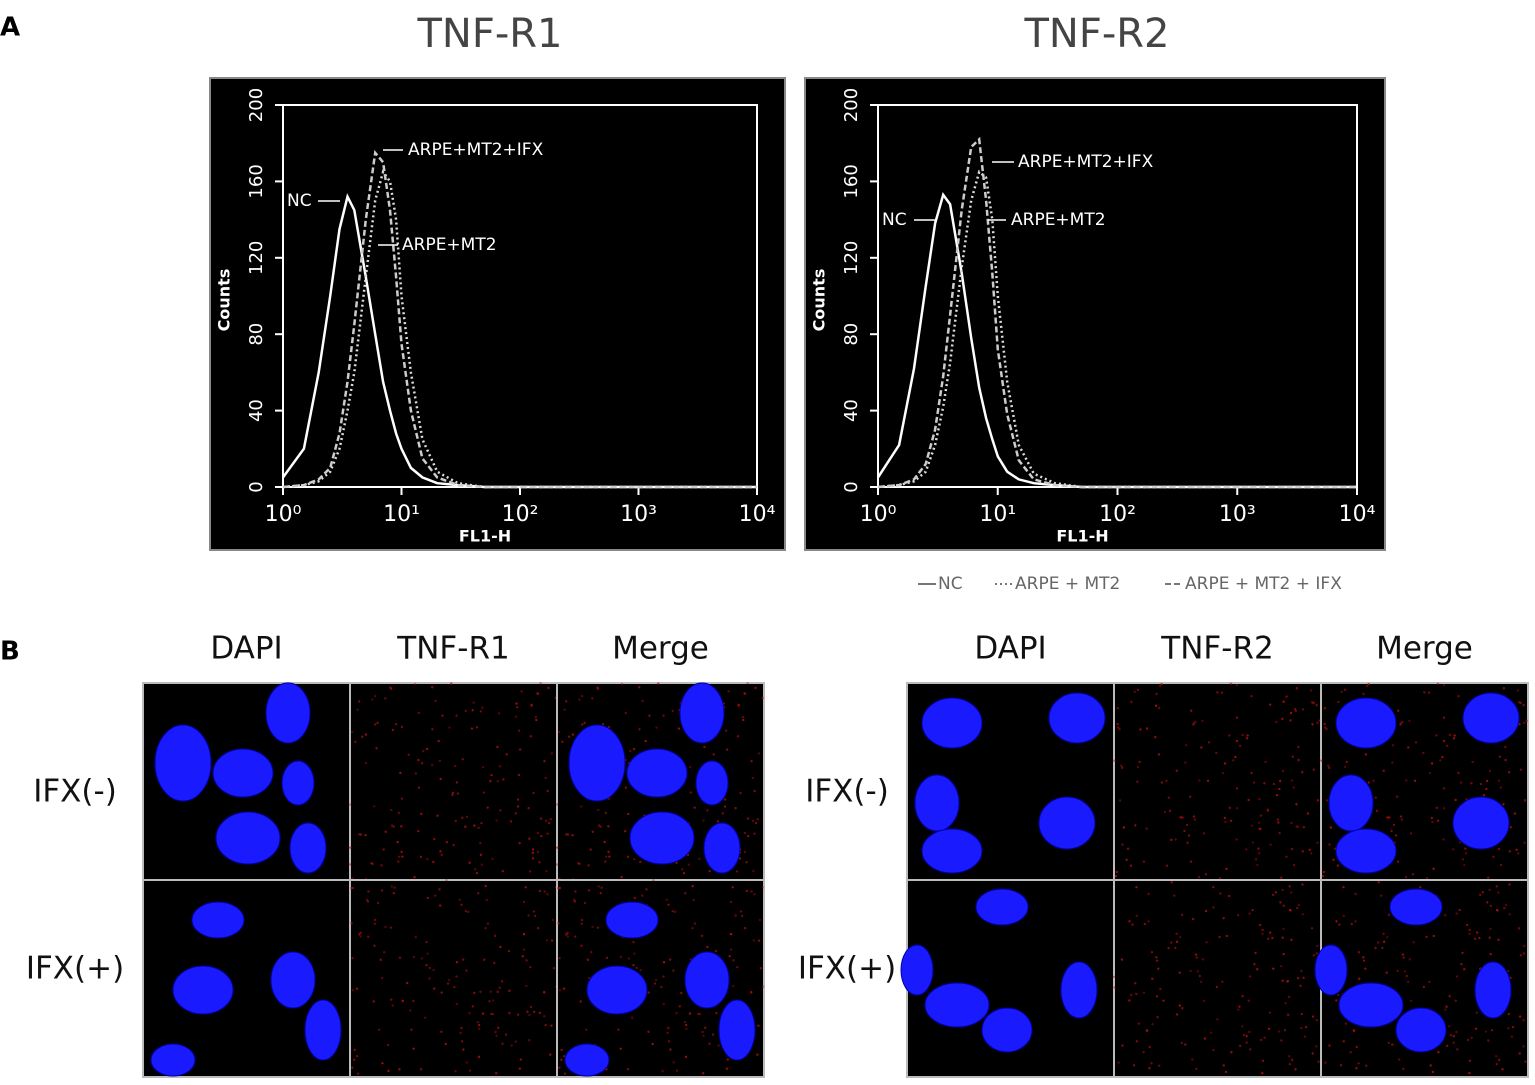 Image resolution: width=1535 pixels, height=1085 pixels. Describe the element at coordinates (950, 584) in the screenshot. I see `legend-label: NC` at that location.